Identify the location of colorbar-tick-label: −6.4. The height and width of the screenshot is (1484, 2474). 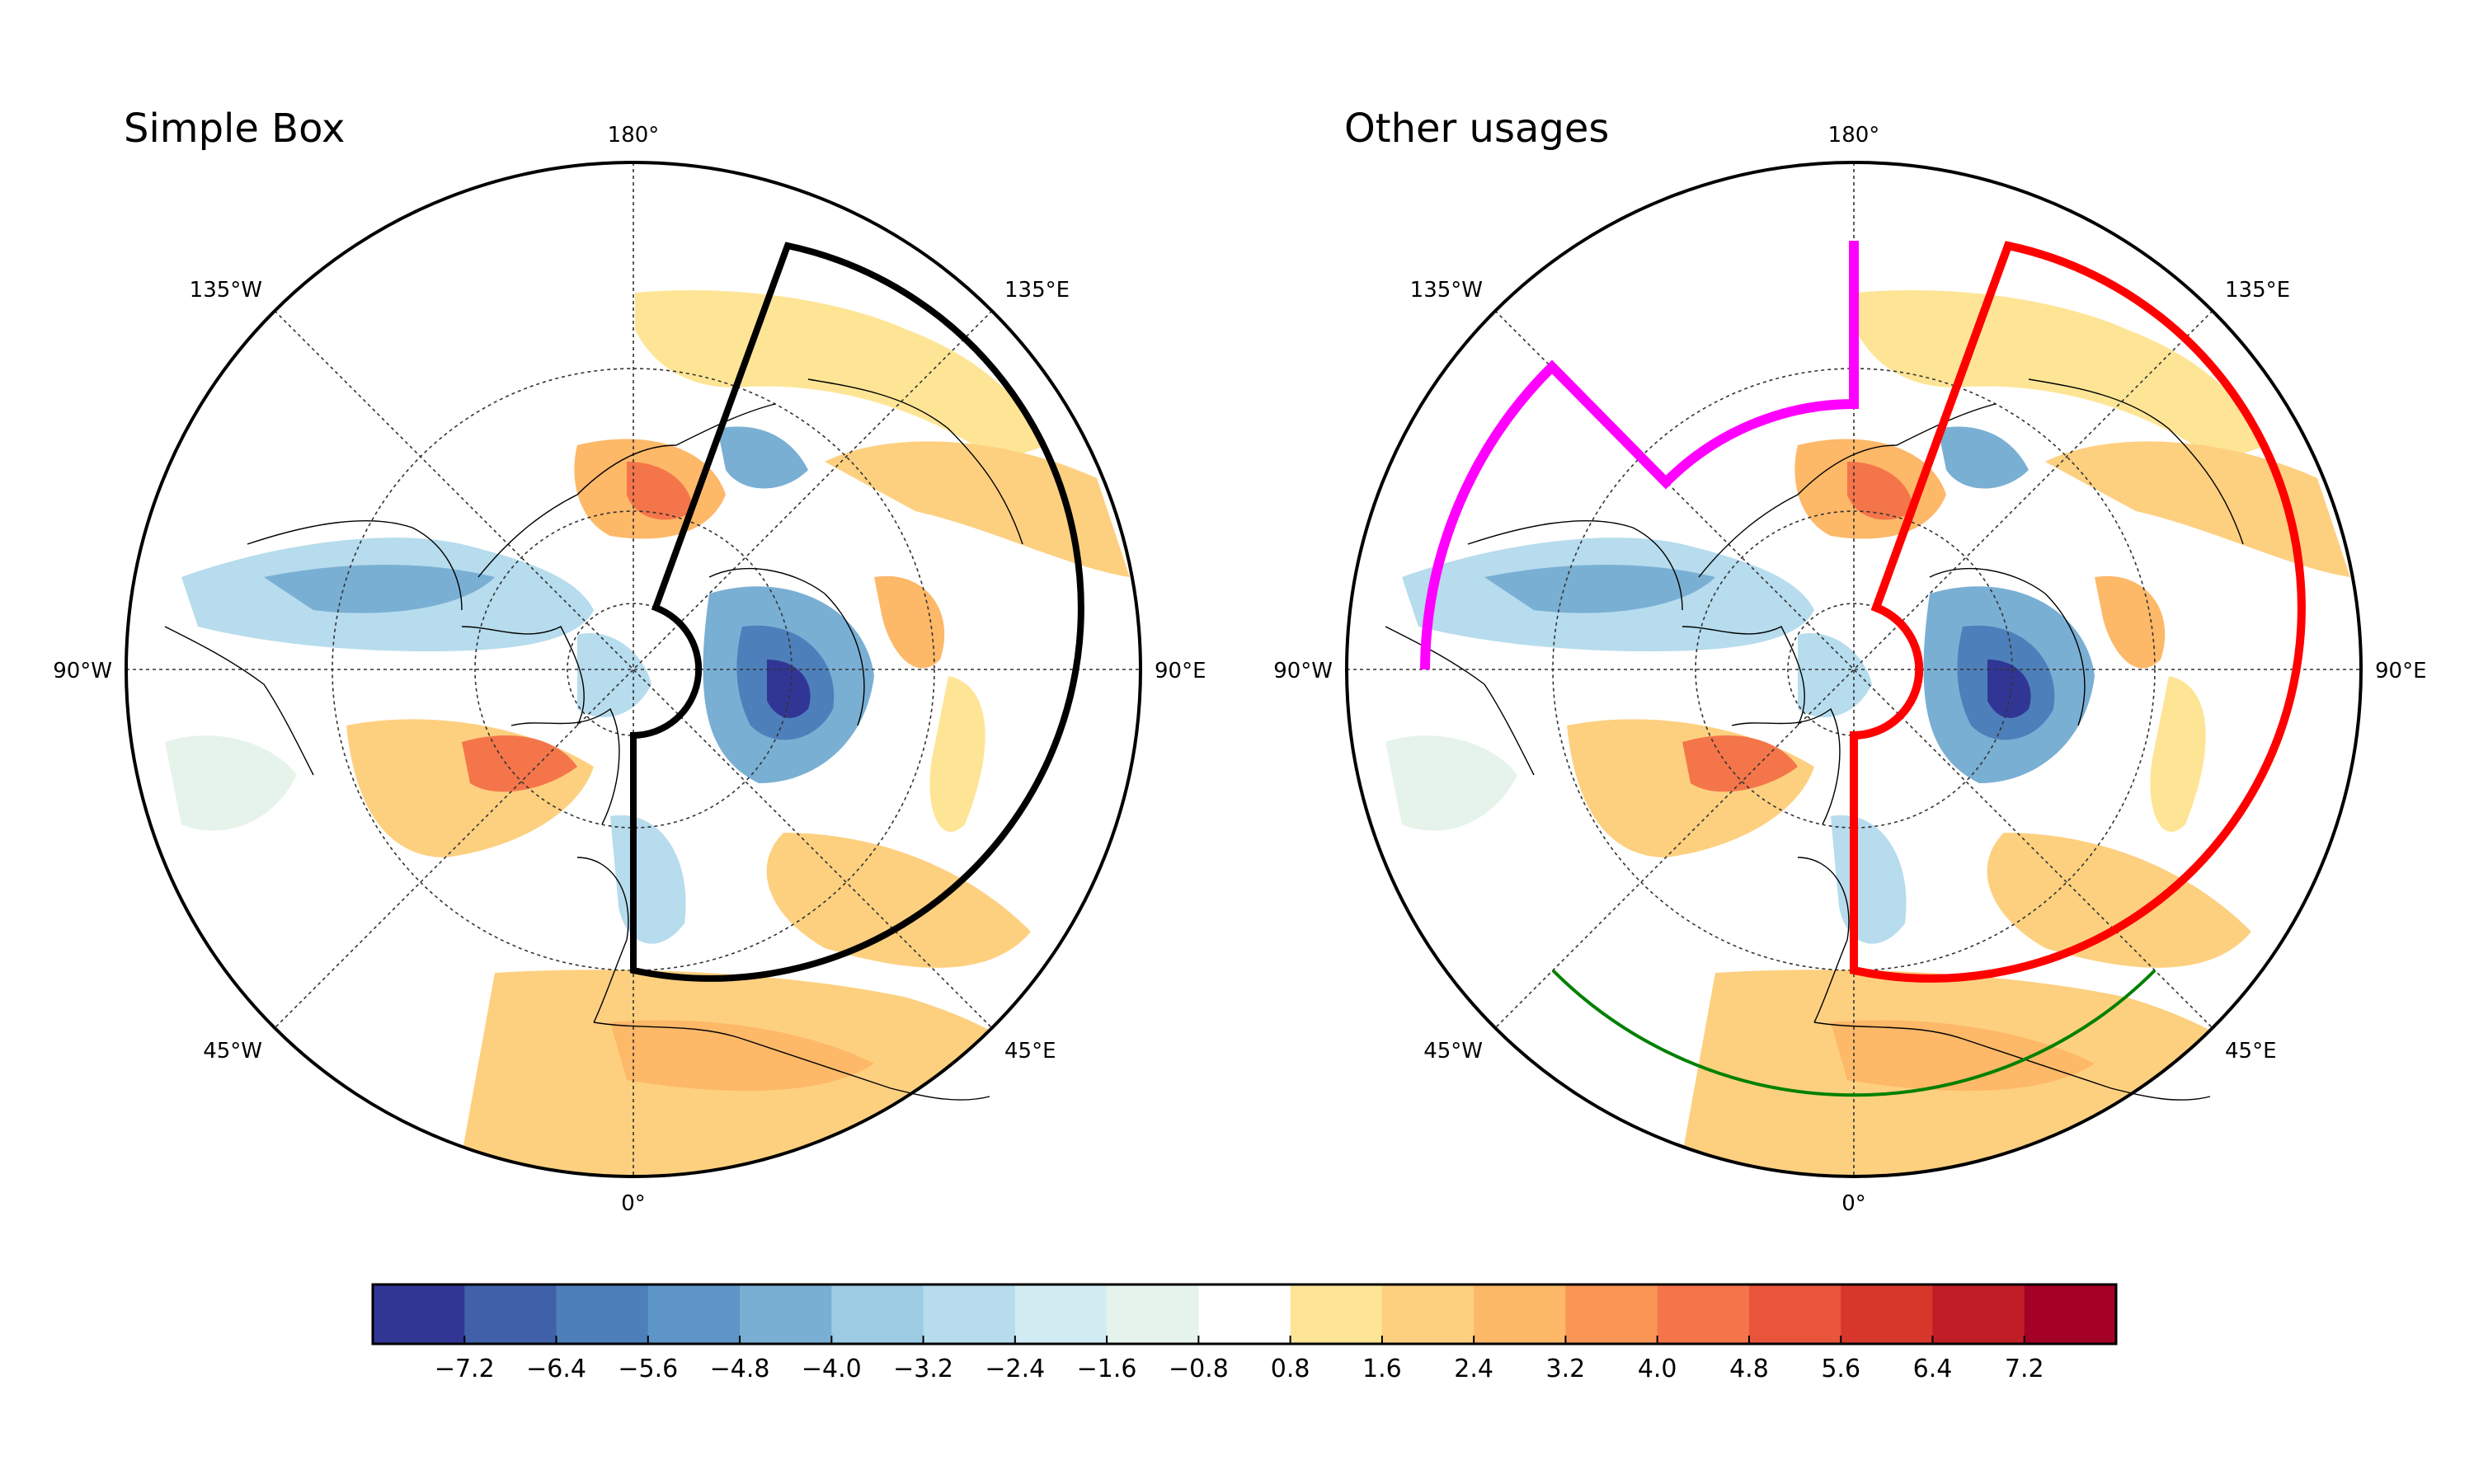
(556, 1369).